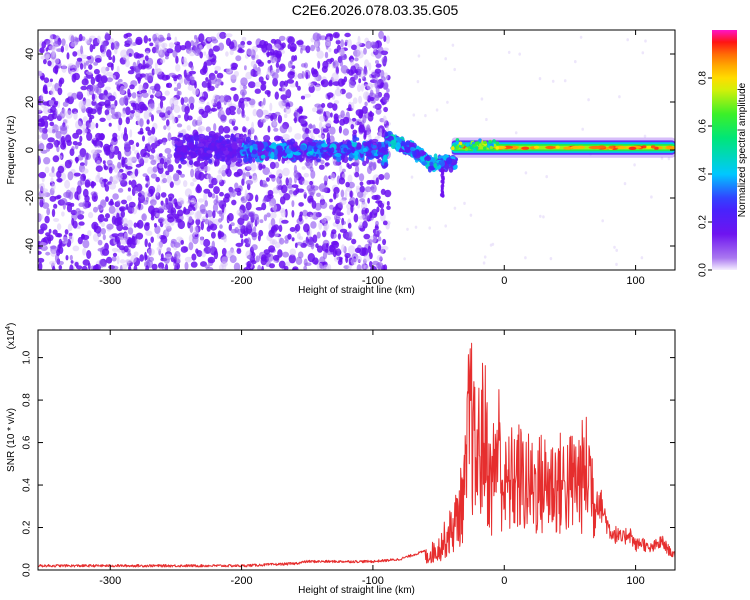 Image resolution: width=750 pixels, height=600 pixels. Describe the element at coordinates (27, 442) in the screenshot. I see `y-tick-label: 0.6` at that location.